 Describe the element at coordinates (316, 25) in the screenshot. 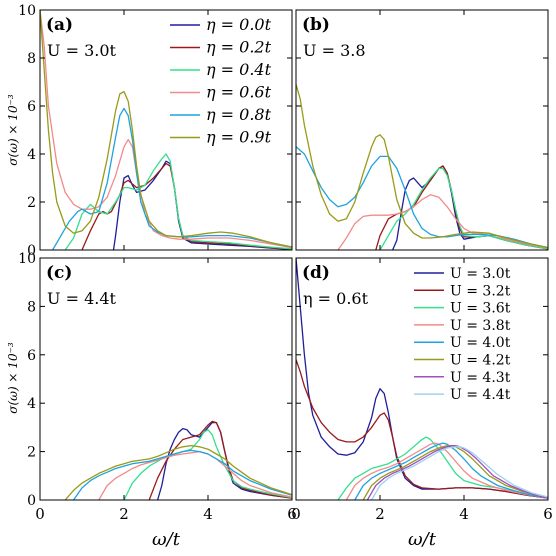

I see `panel-label: (b)` at that location.